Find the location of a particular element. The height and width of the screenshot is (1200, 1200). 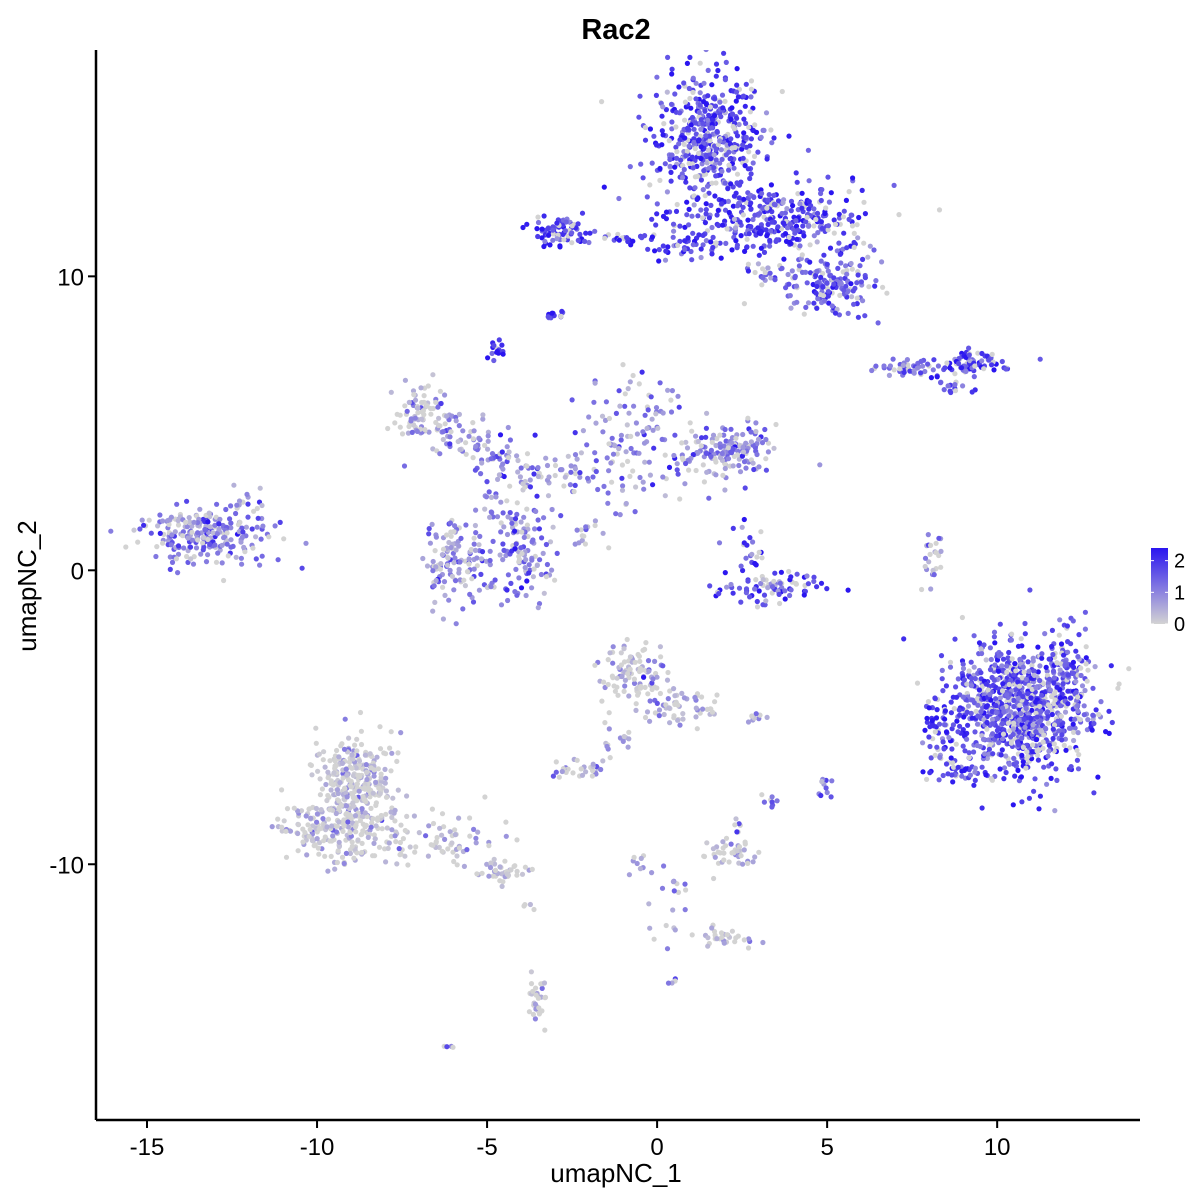

colorbar-label: 1 is located at coordinates (1179, 593).